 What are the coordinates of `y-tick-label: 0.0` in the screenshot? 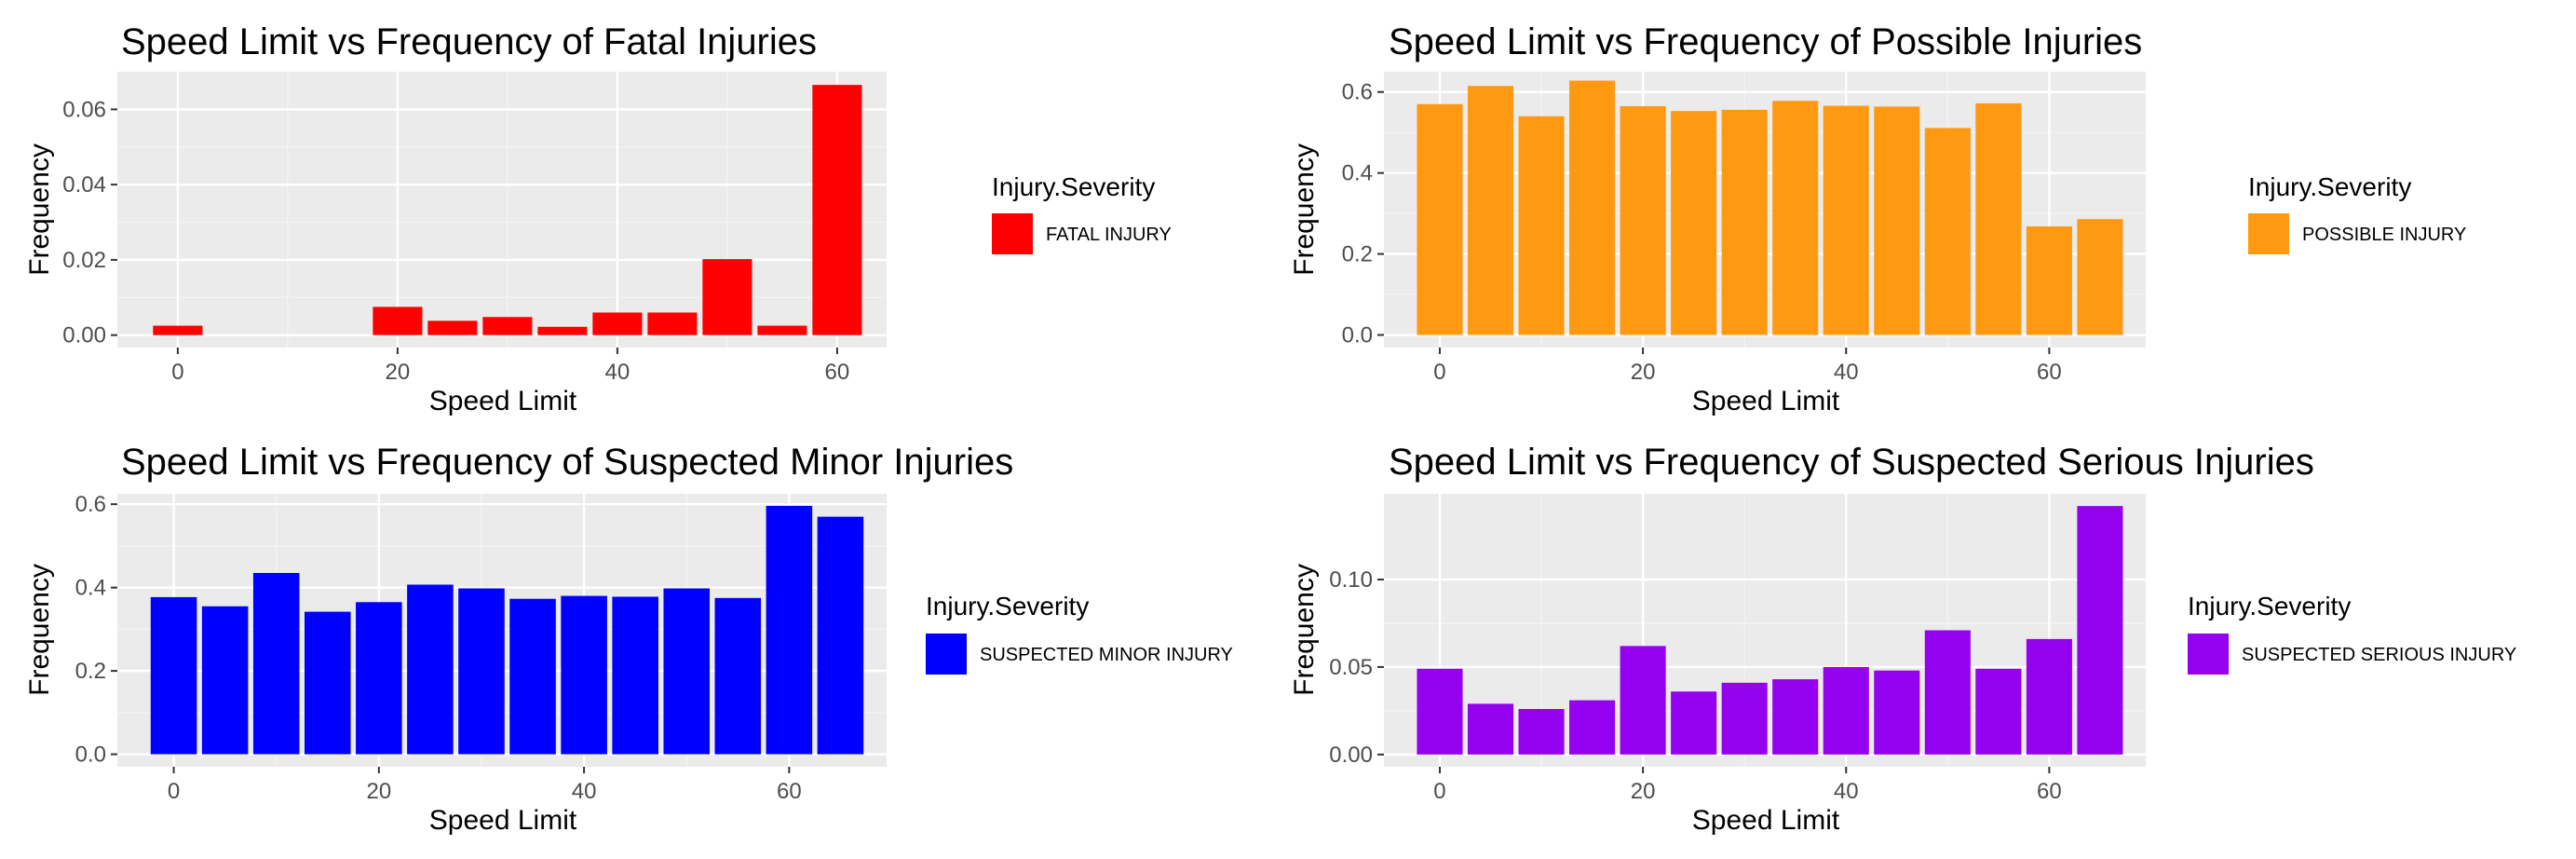 It's located at (1357, 335).